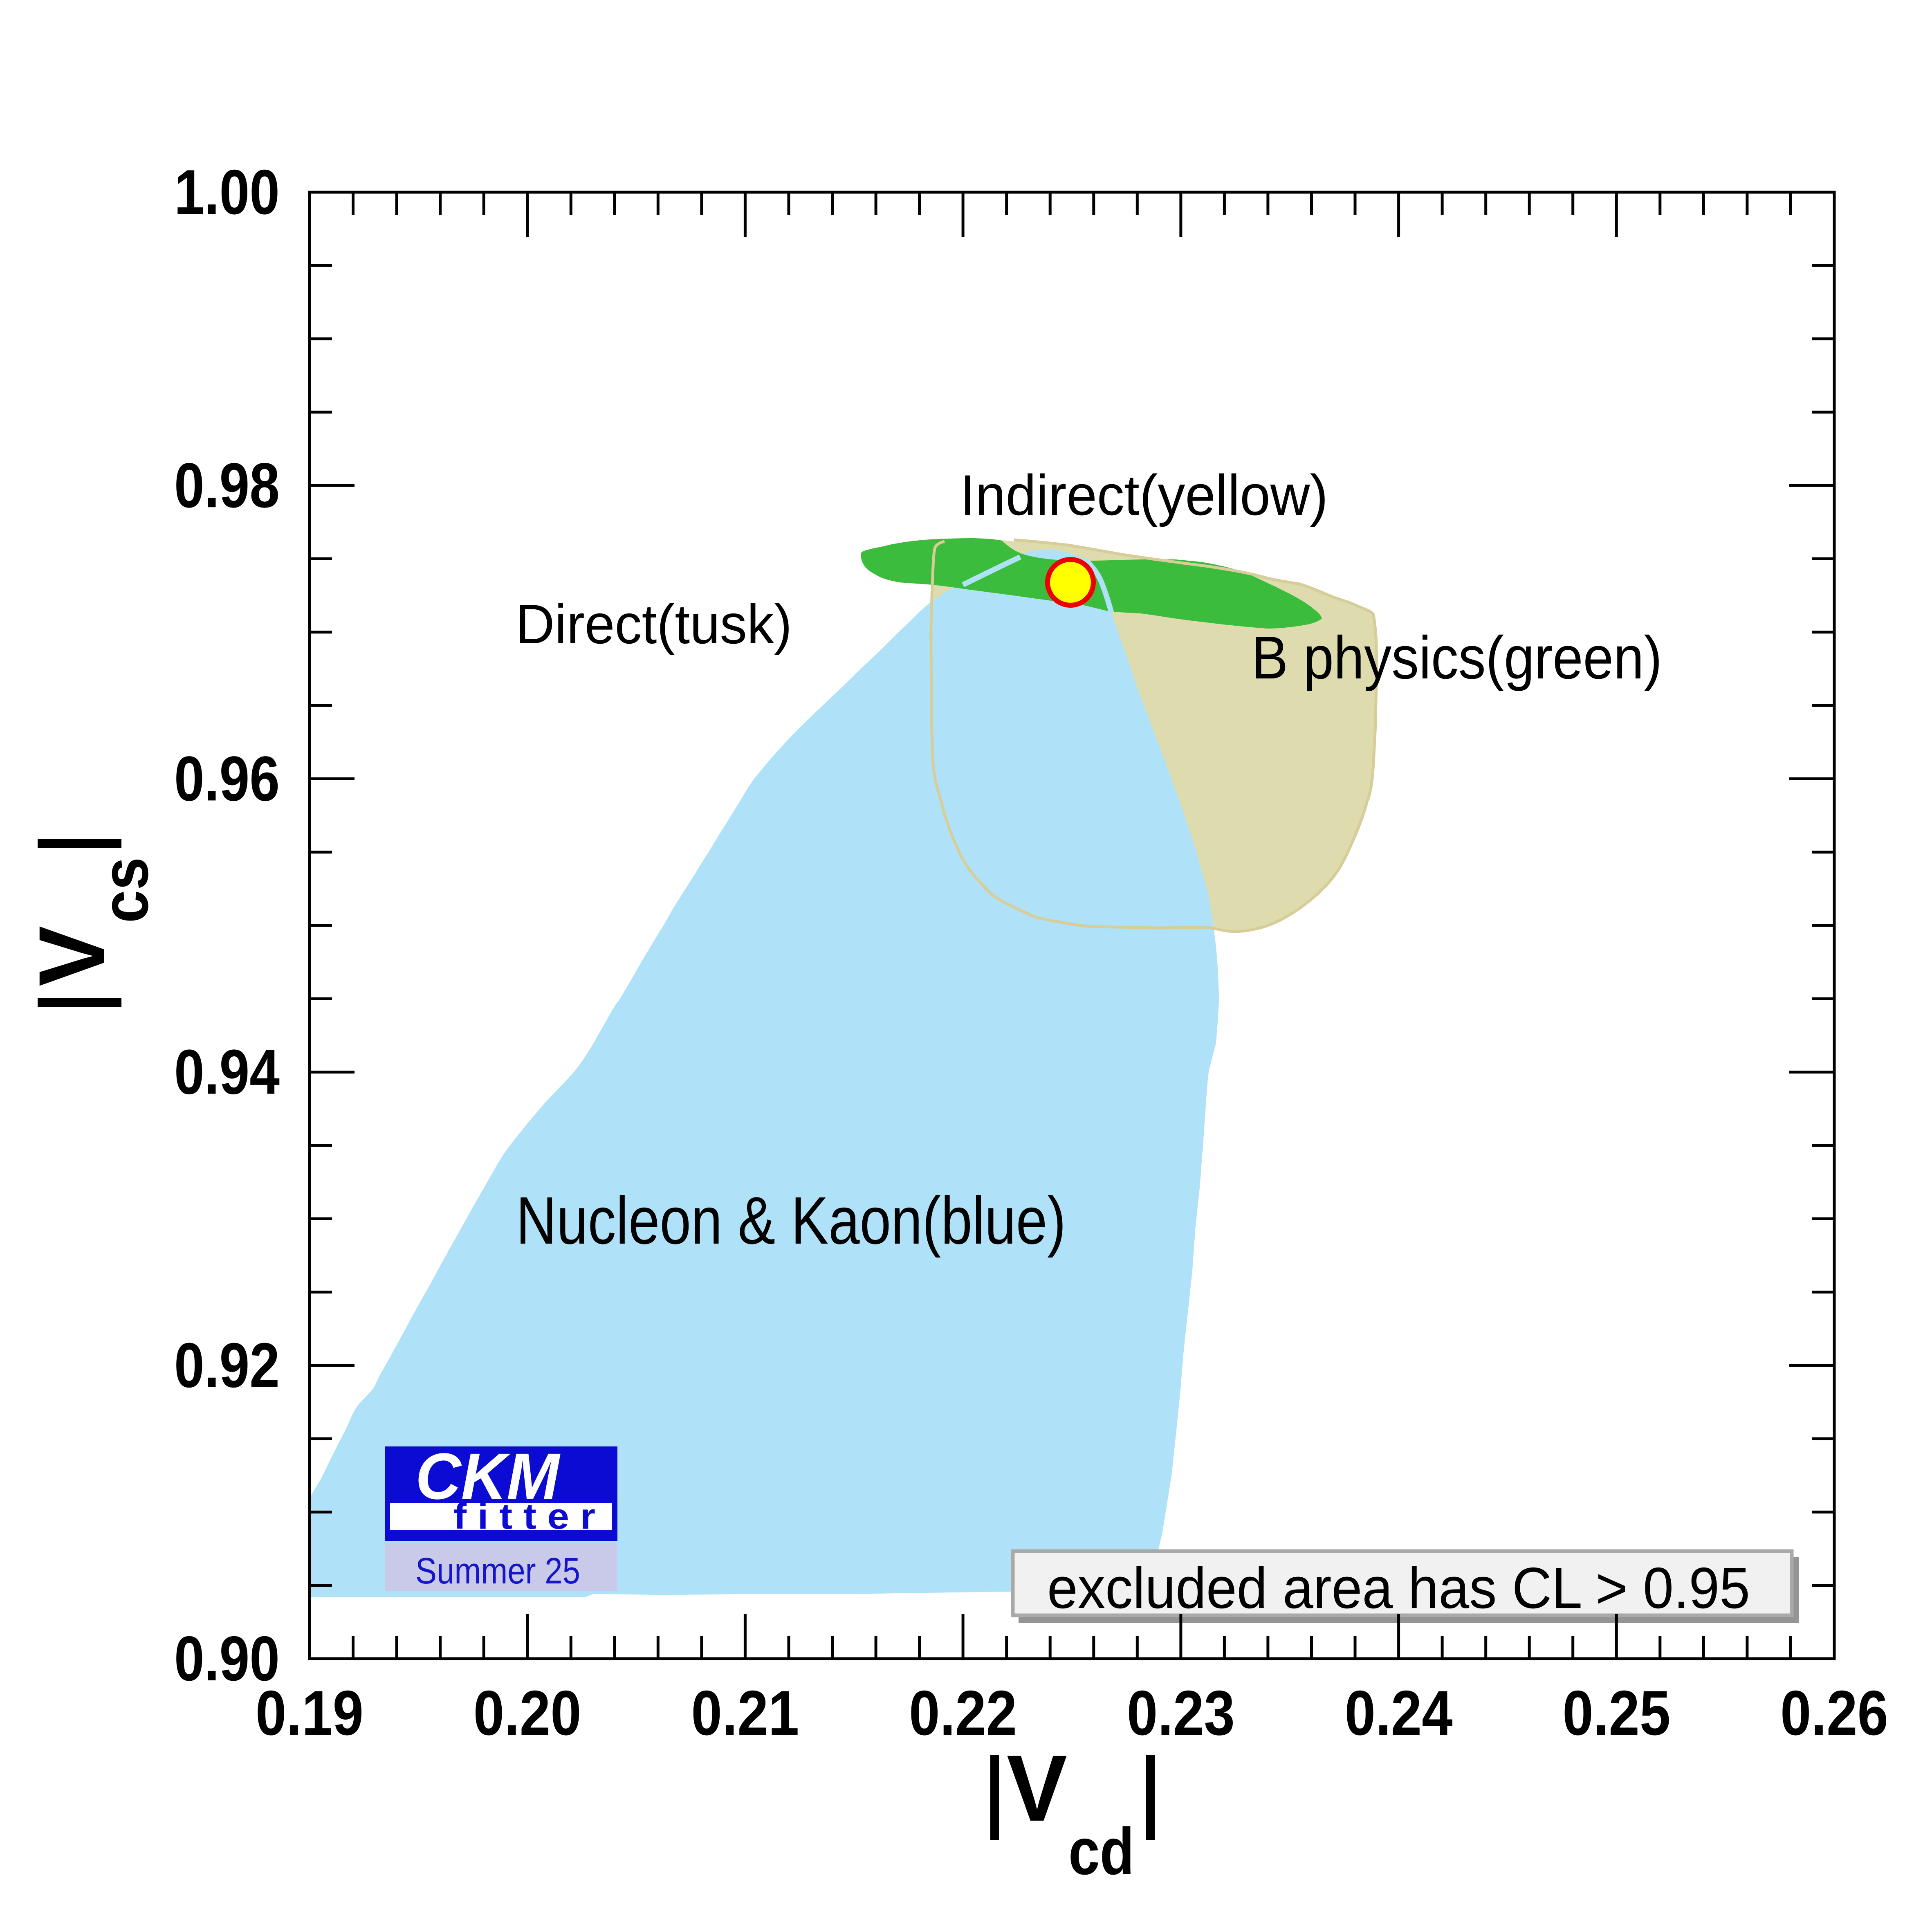 The image size is (1932, 1929). I want to click on svg-text: f i t t e r, so click(524, 1516).